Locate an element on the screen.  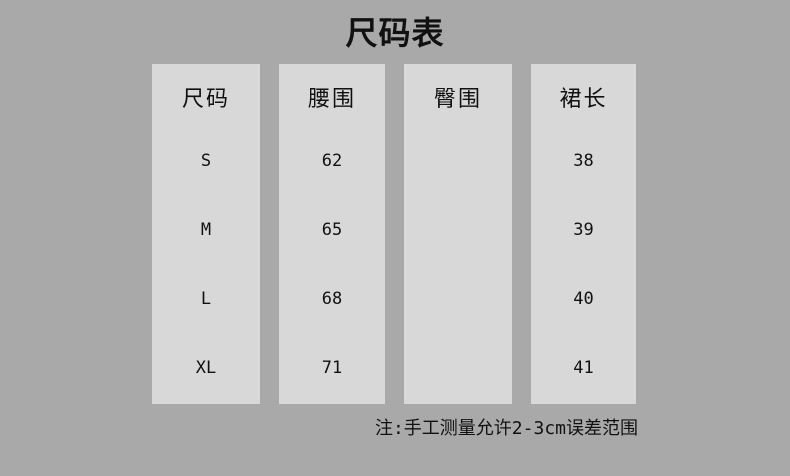
column-header: 腰围 is located at coordinates (331, 99).